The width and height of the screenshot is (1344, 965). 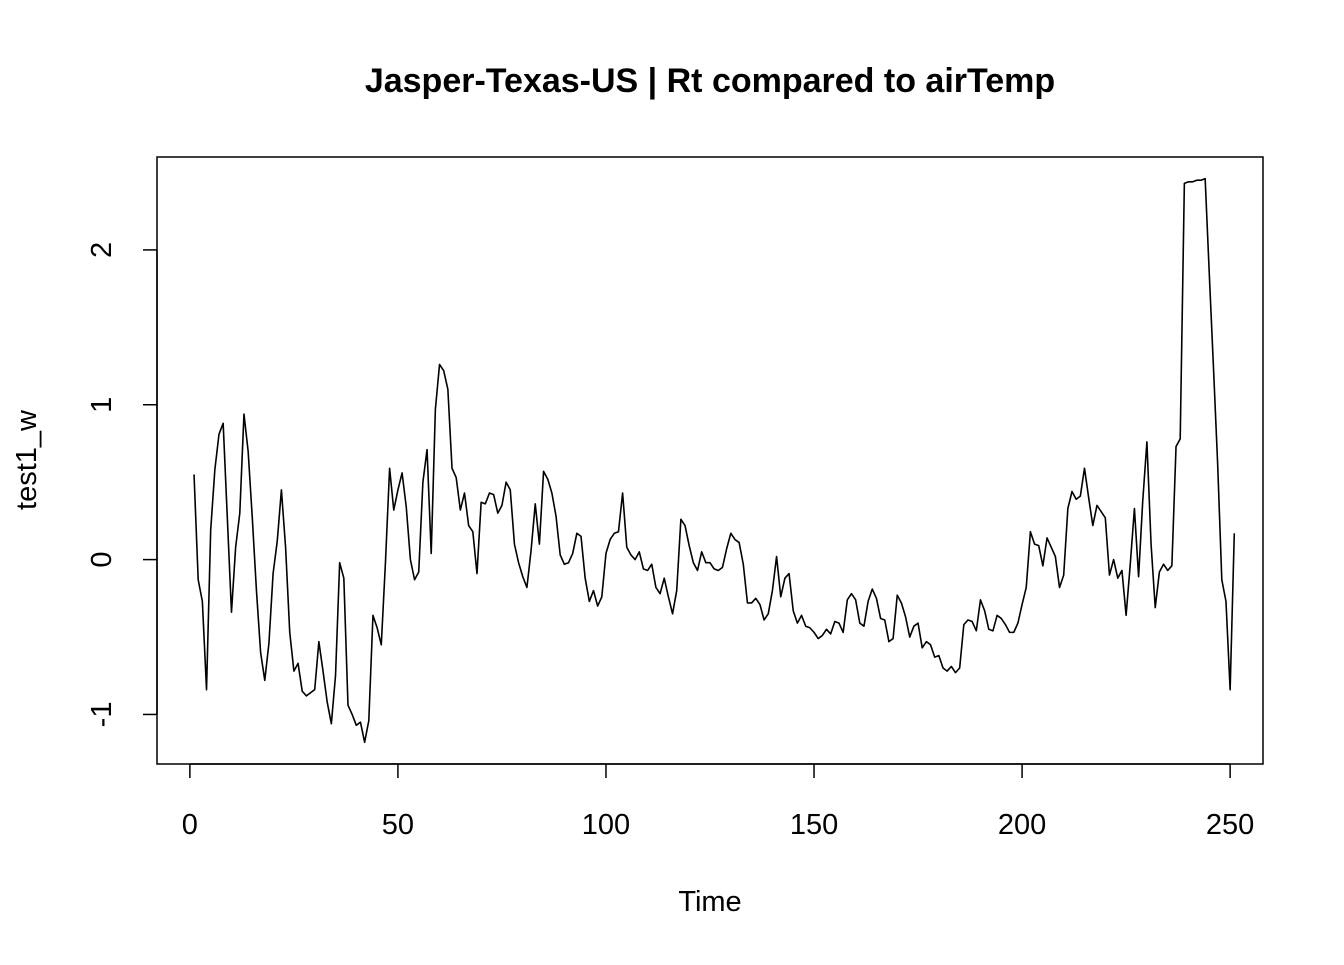 What do you see at coordinates (606, 825) in the screenshot?
I see `x-tick-label: 100` at bounding box center [606, 825].